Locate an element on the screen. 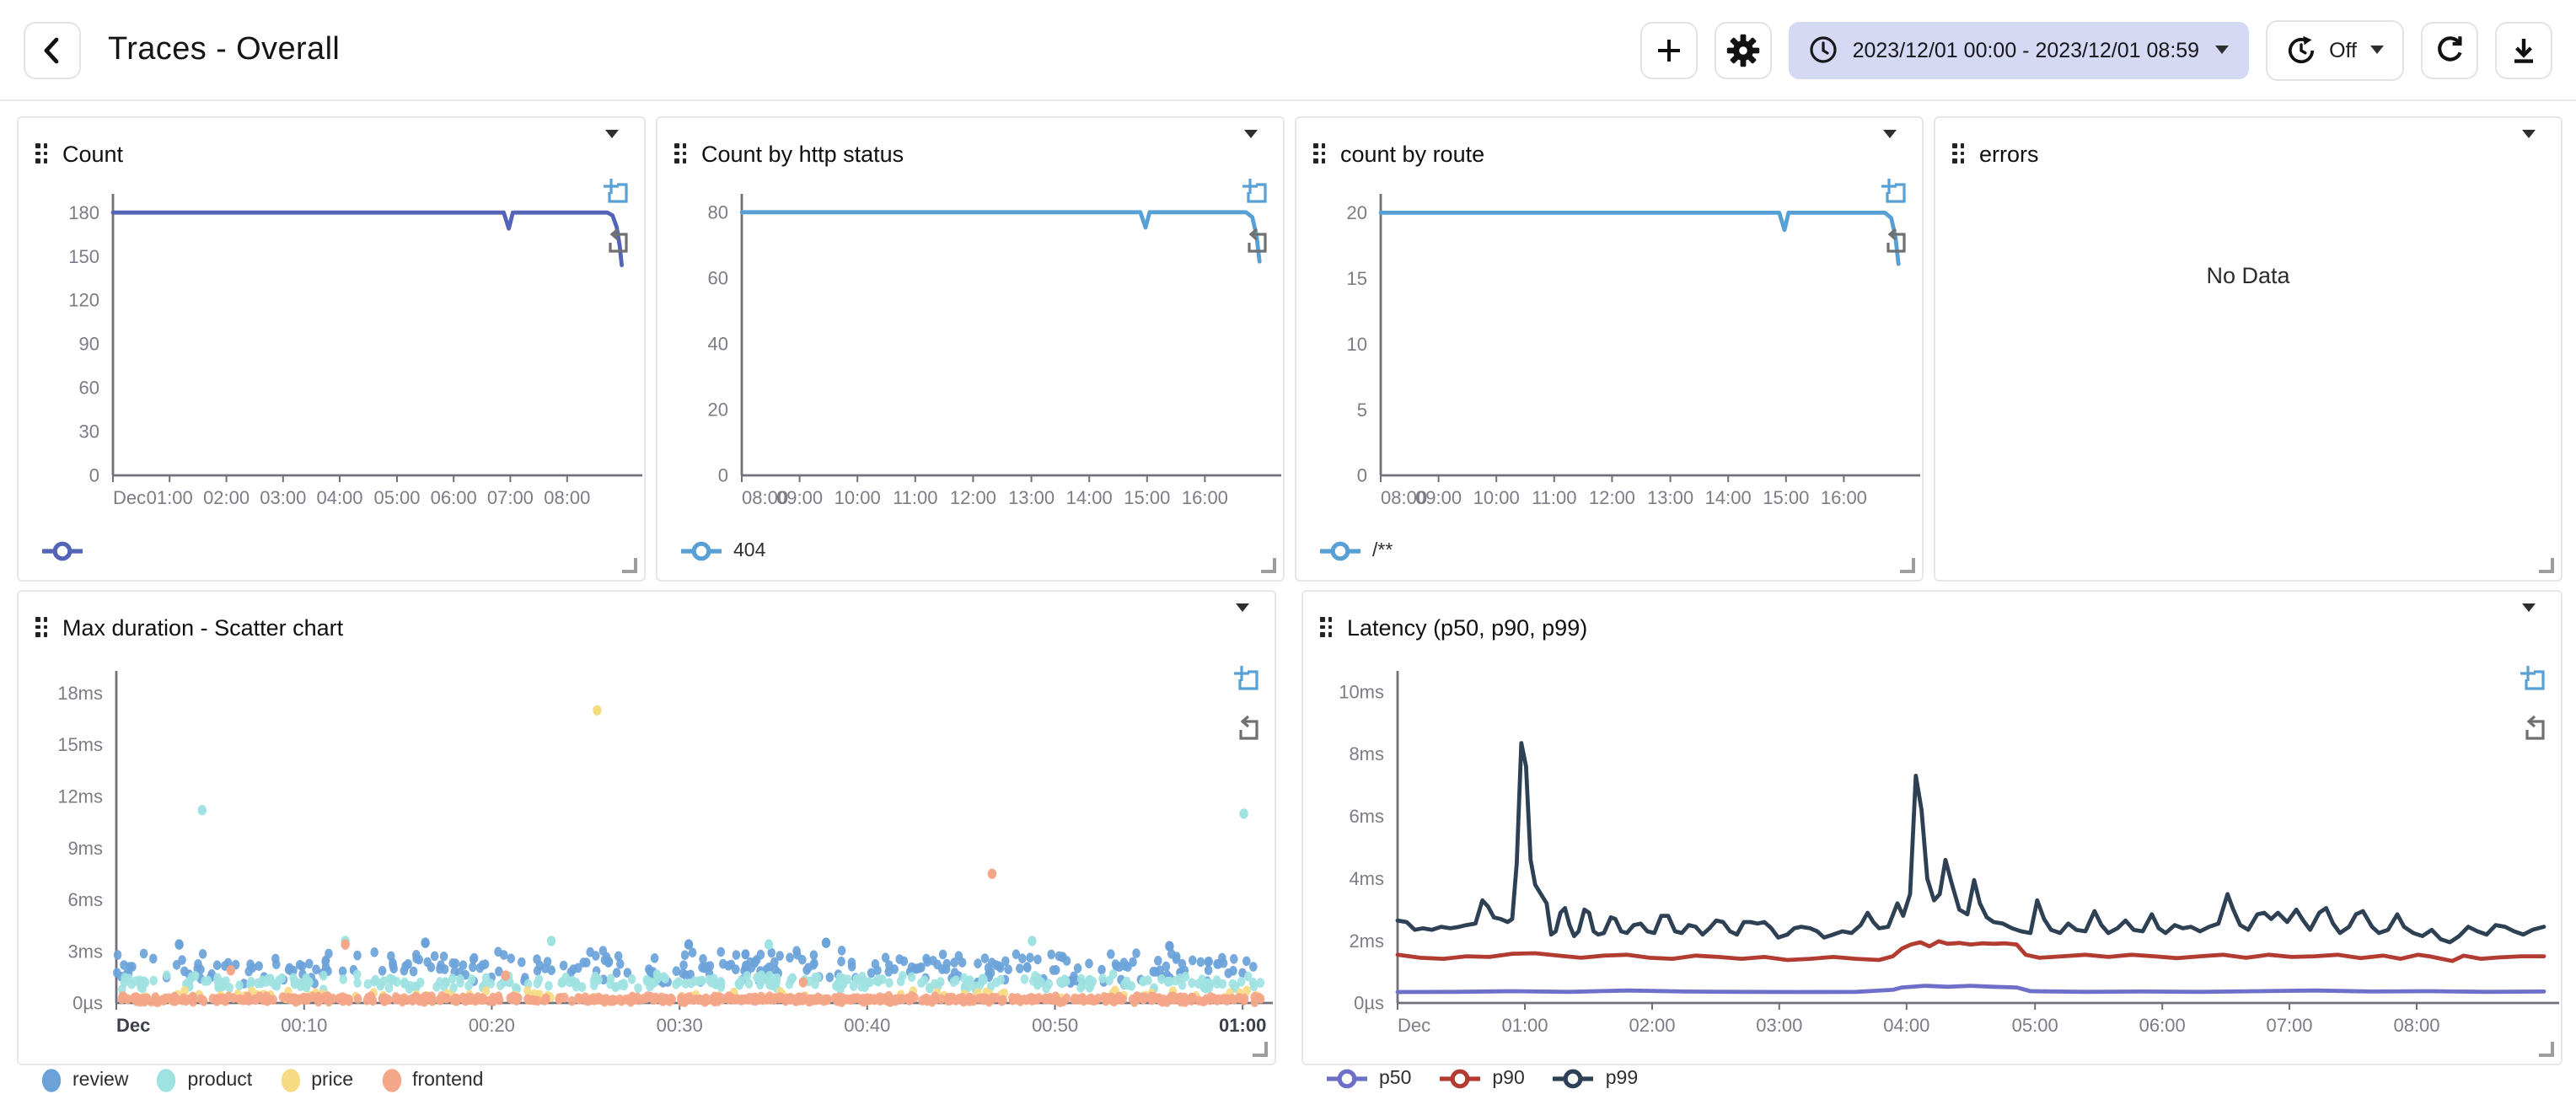 This screenshot has height=1094, width=2576. panel-errors: errors No Data is located at coordinates (2248, 349).